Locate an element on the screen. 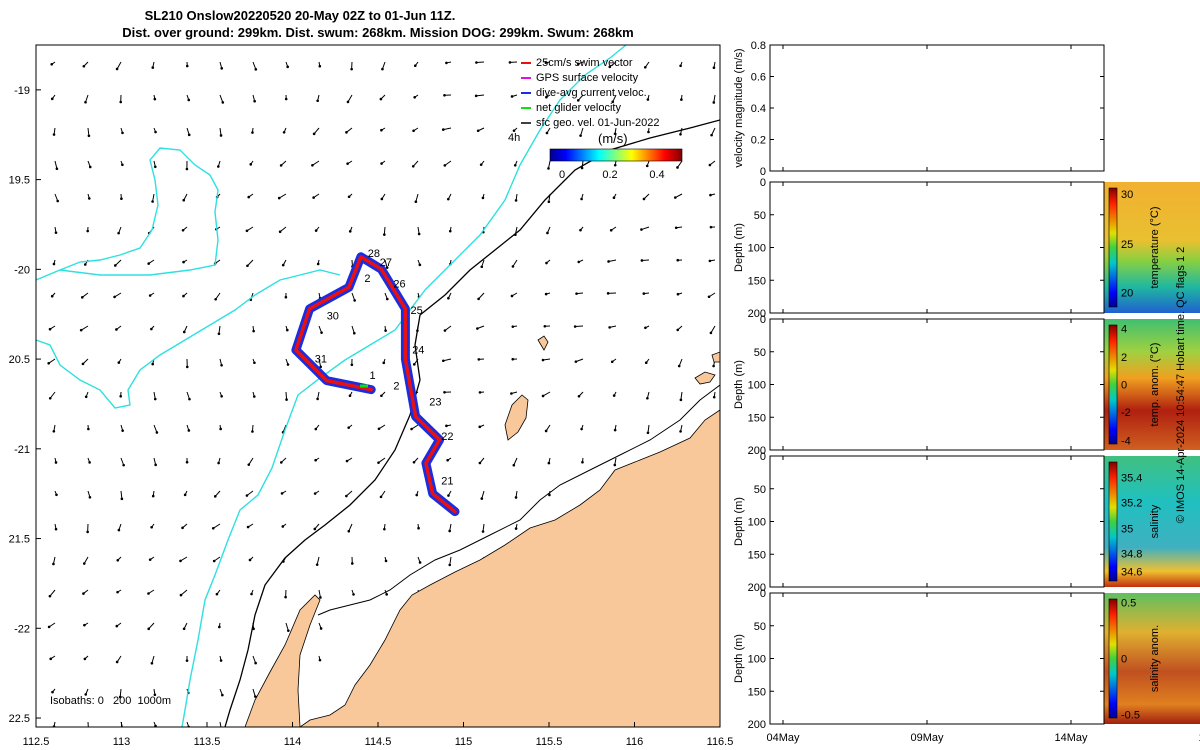  colorbar-tick-0: 0 is located at coordinates (562, 175).